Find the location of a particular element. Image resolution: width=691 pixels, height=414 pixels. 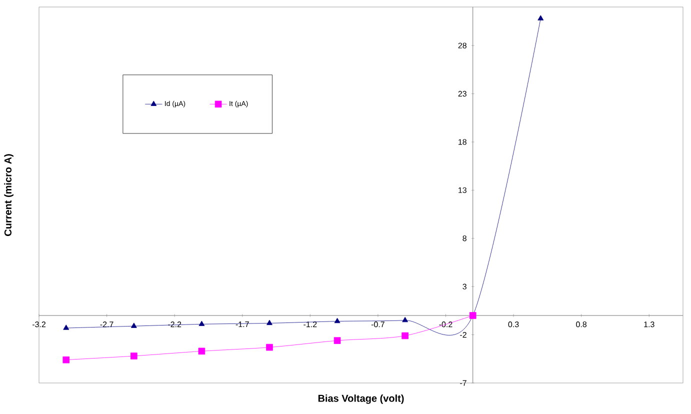

y-tick-label: 8 is located at coordinates (464, 239).